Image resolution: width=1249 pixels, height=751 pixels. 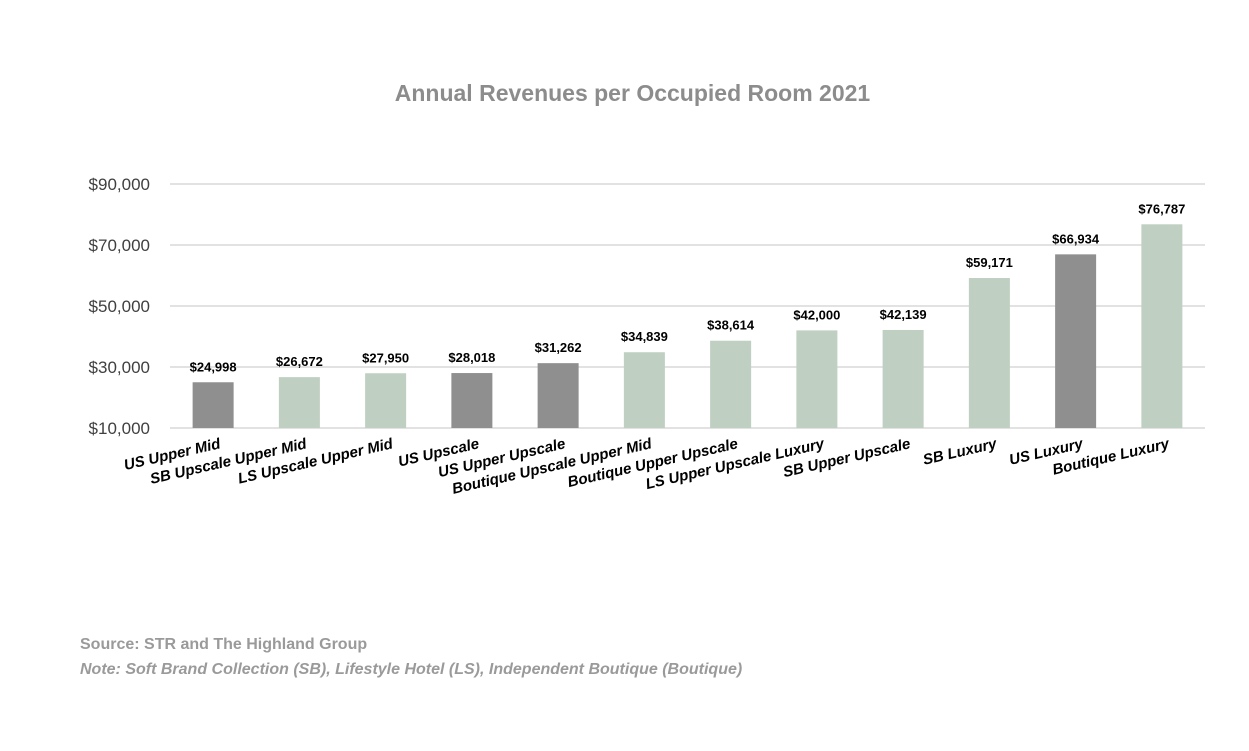 What do you see at coordinates (299, 361) in the screenshot?
I see `bar-value-label: $26,672` at bounding box center [299, 361].